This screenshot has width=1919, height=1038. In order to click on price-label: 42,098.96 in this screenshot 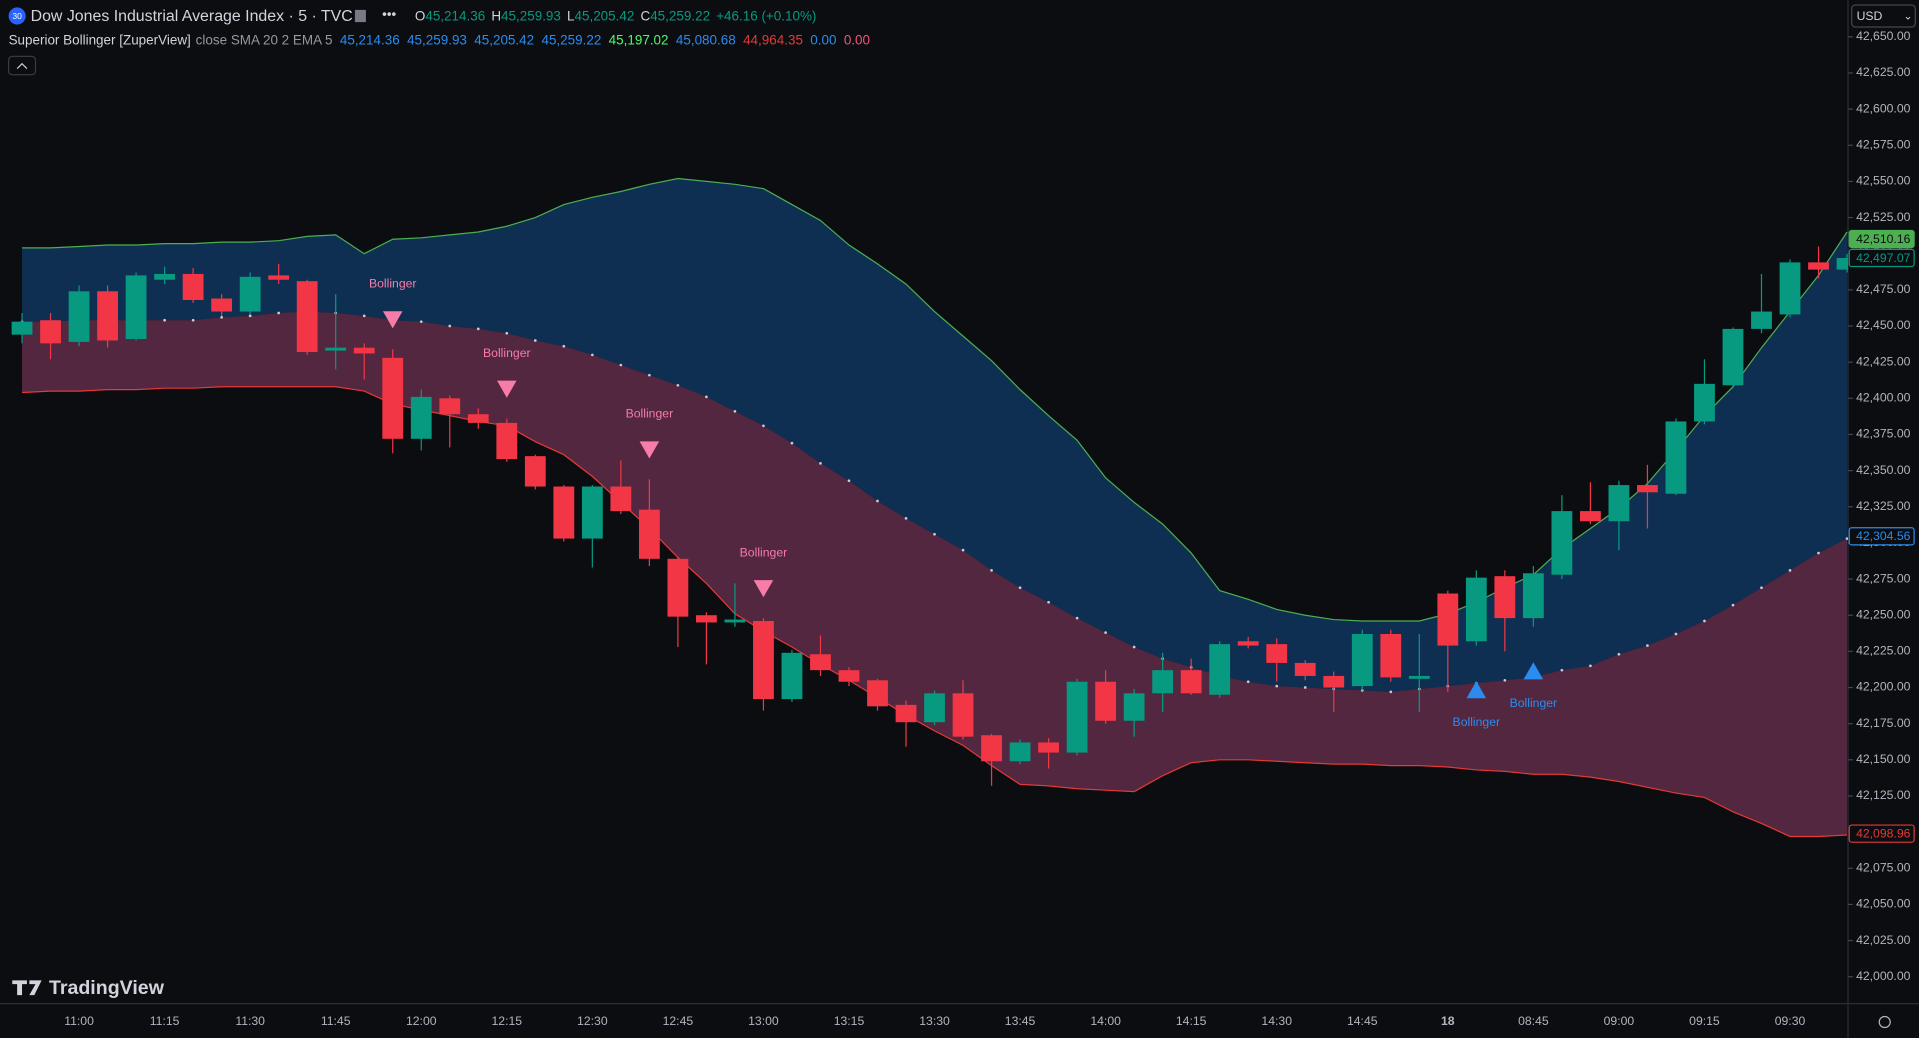, I will do `click(1883, 833)`.